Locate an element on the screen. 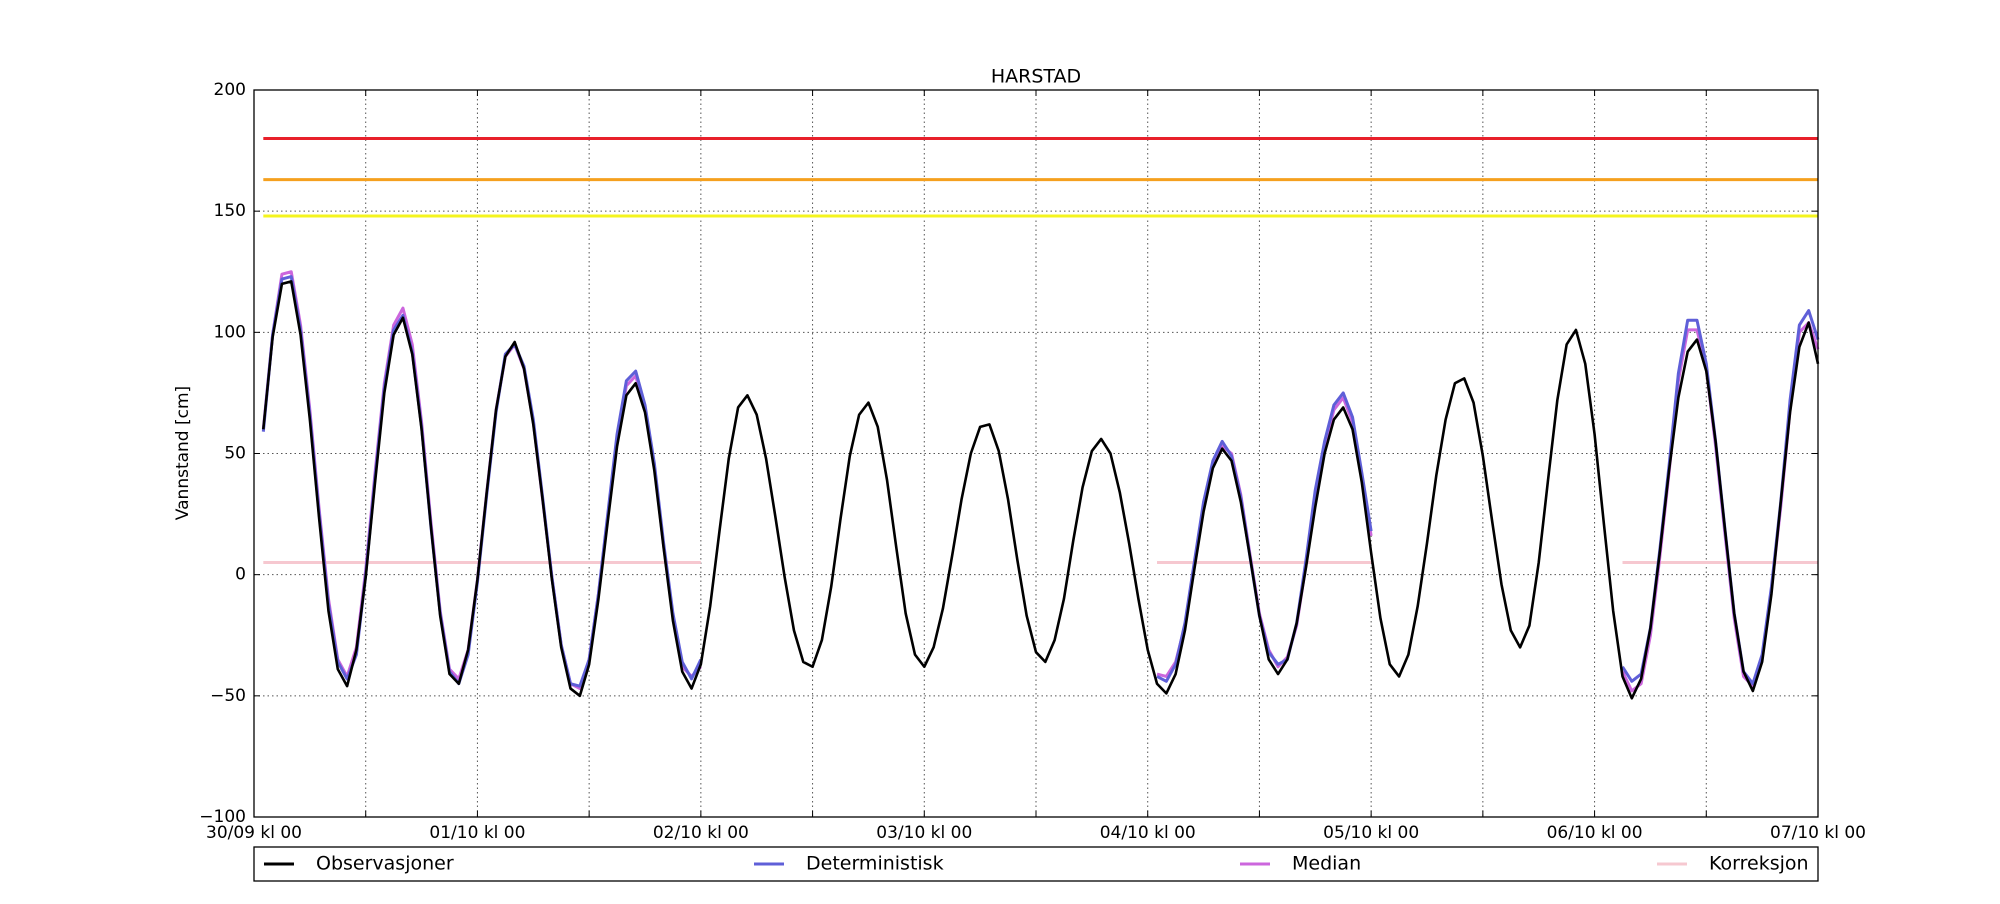 The height and width of the screenshot is (904, 2000). legend-label: Deterministisk is located at coordinates (875, 864).